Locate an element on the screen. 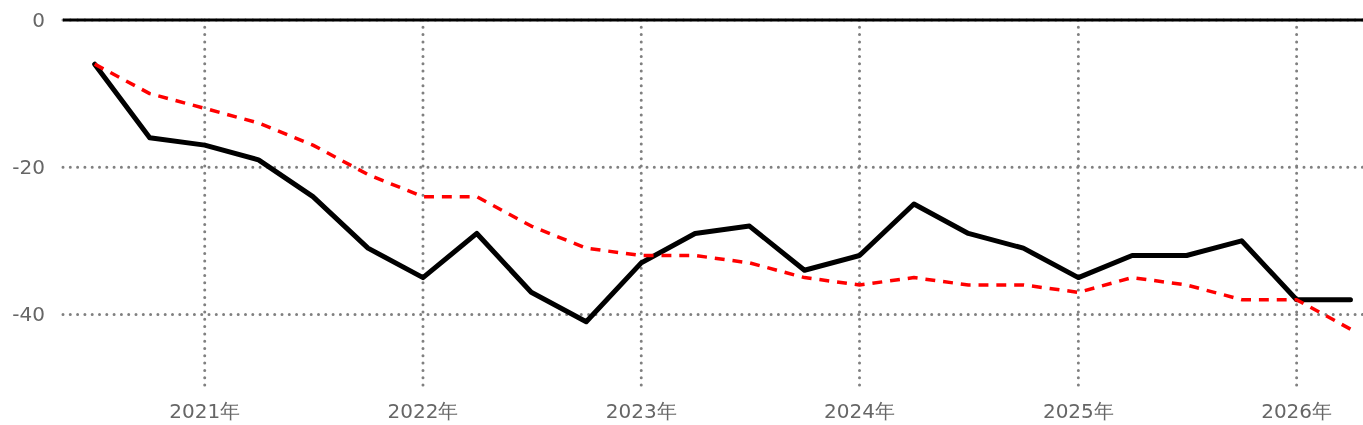 The image size is (1363, 425). x-tick-label: 2021年 is located at coordinates (205, 411).